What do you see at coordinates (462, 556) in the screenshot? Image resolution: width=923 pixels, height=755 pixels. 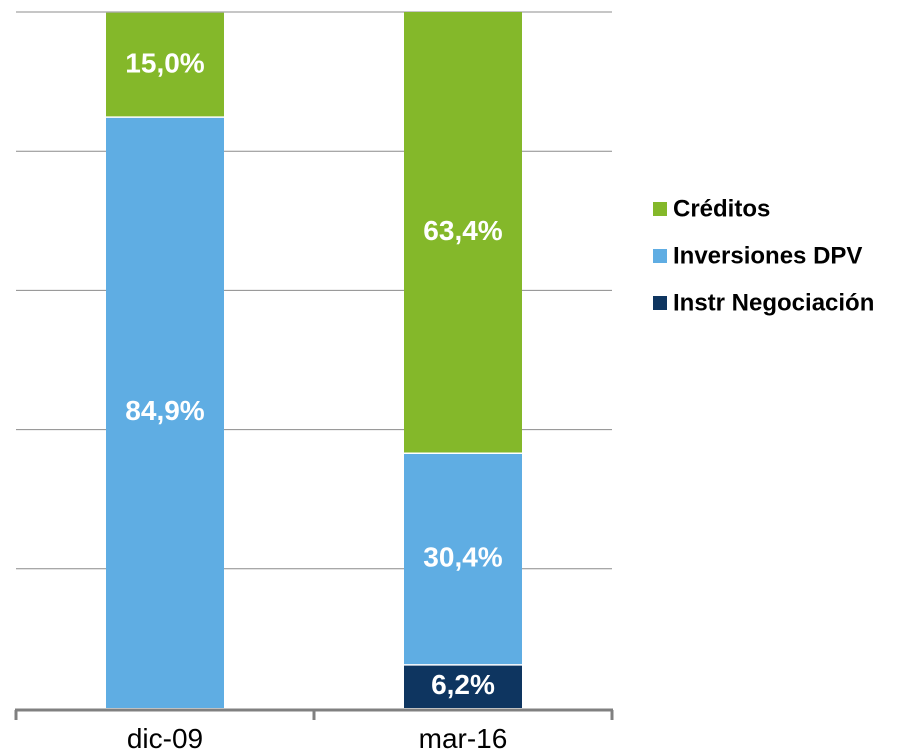 I see `bar-data-label: 30,4%` at bounding box center [462, 556].